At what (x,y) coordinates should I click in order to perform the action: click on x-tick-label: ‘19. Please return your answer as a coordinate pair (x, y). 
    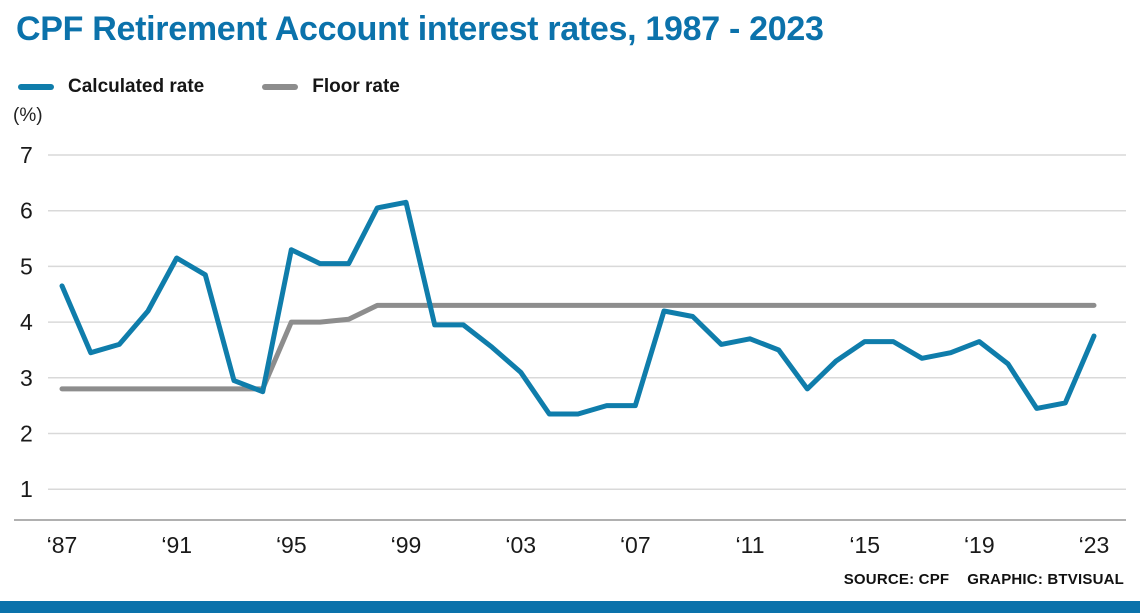
    Looking at the image, I should click on (979, 545).